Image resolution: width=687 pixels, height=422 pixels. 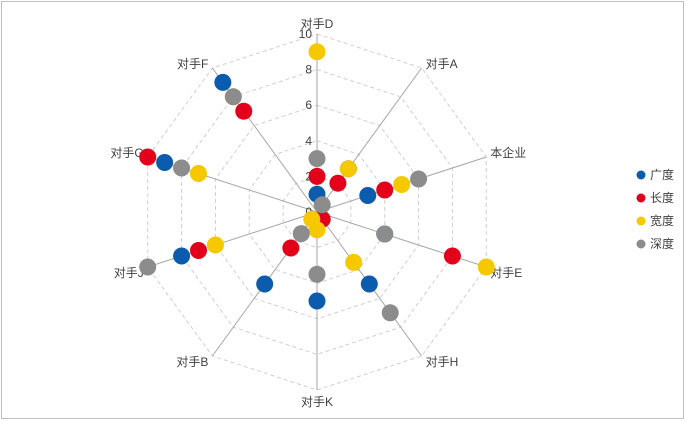 What do you see at coordinates (317, 402) in the screenshot?
I see `category-label: 对手K` at bounding box center [317, 402].